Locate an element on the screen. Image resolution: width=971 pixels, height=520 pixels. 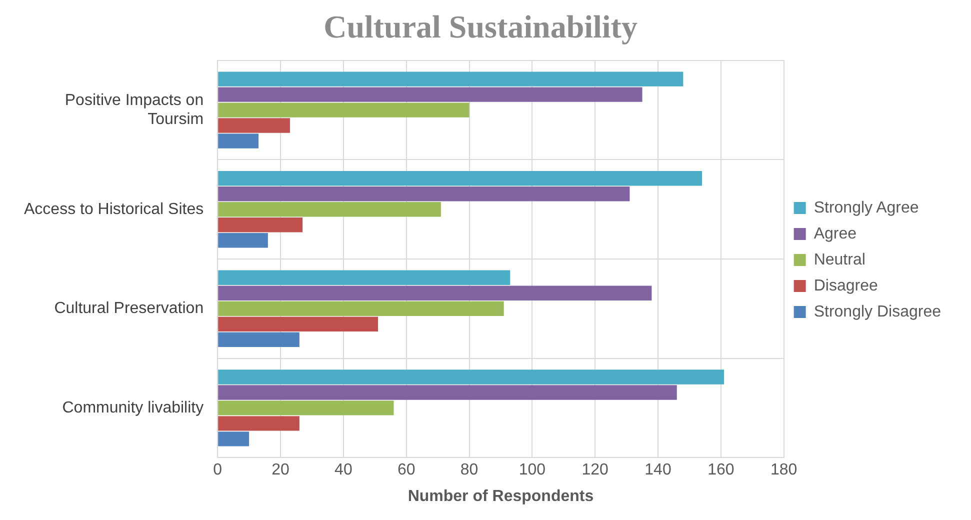
y-tick-label: Access to Historical Sites is located at coordinates (114, 209).